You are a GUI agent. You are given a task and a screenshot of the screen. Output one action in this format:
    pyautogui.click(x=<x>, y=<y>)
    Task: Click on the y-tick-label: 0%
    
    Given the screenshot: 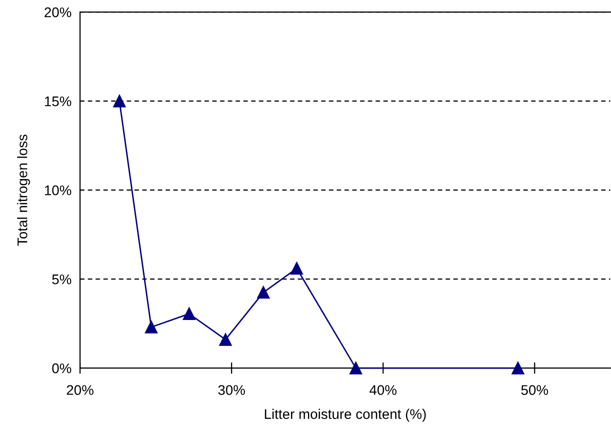 What is the action you would take?
    pyautogui.click(x=62, y=368)
    